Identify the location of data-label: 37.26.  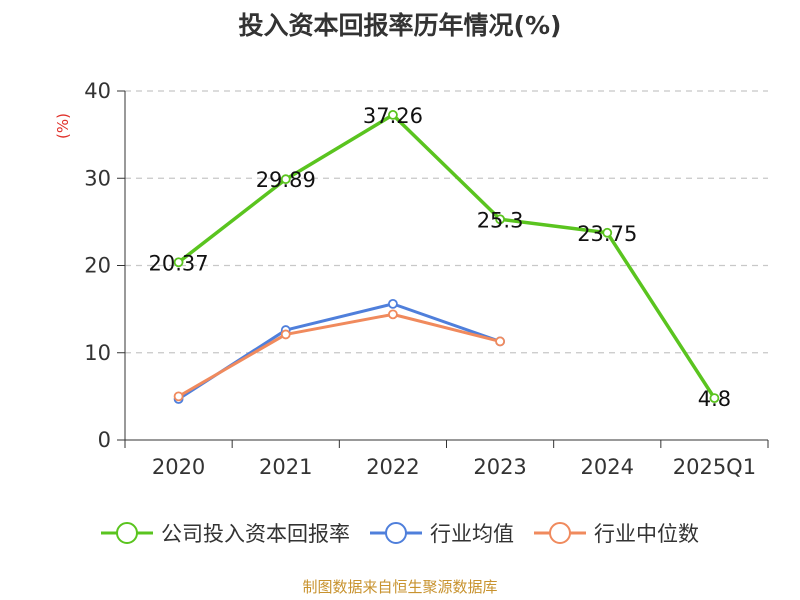
(393, 116).